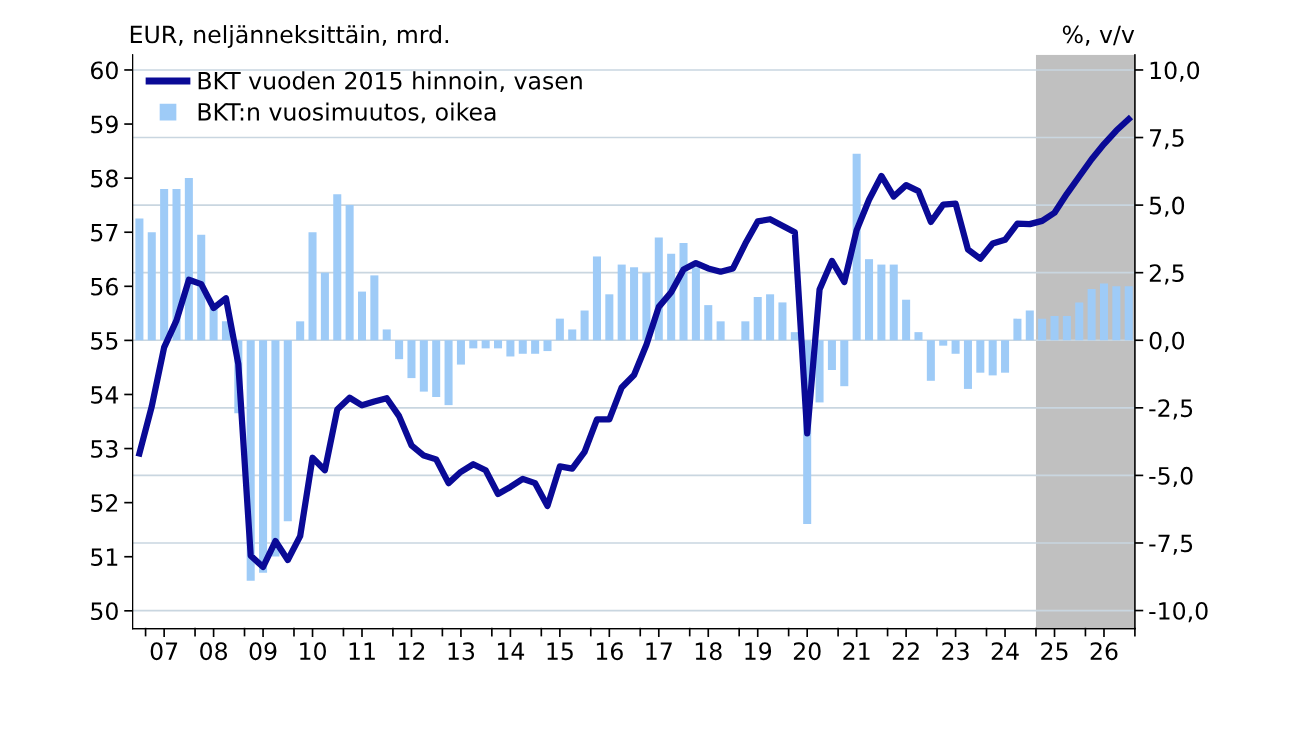 Image resolution: width=1300 pixels, height=731 pixels. Describe the element at coordinates (289, 36) in the screenshot. I see `y-axis-title: EUR, neljänneksittäin, mrd.` at that location.